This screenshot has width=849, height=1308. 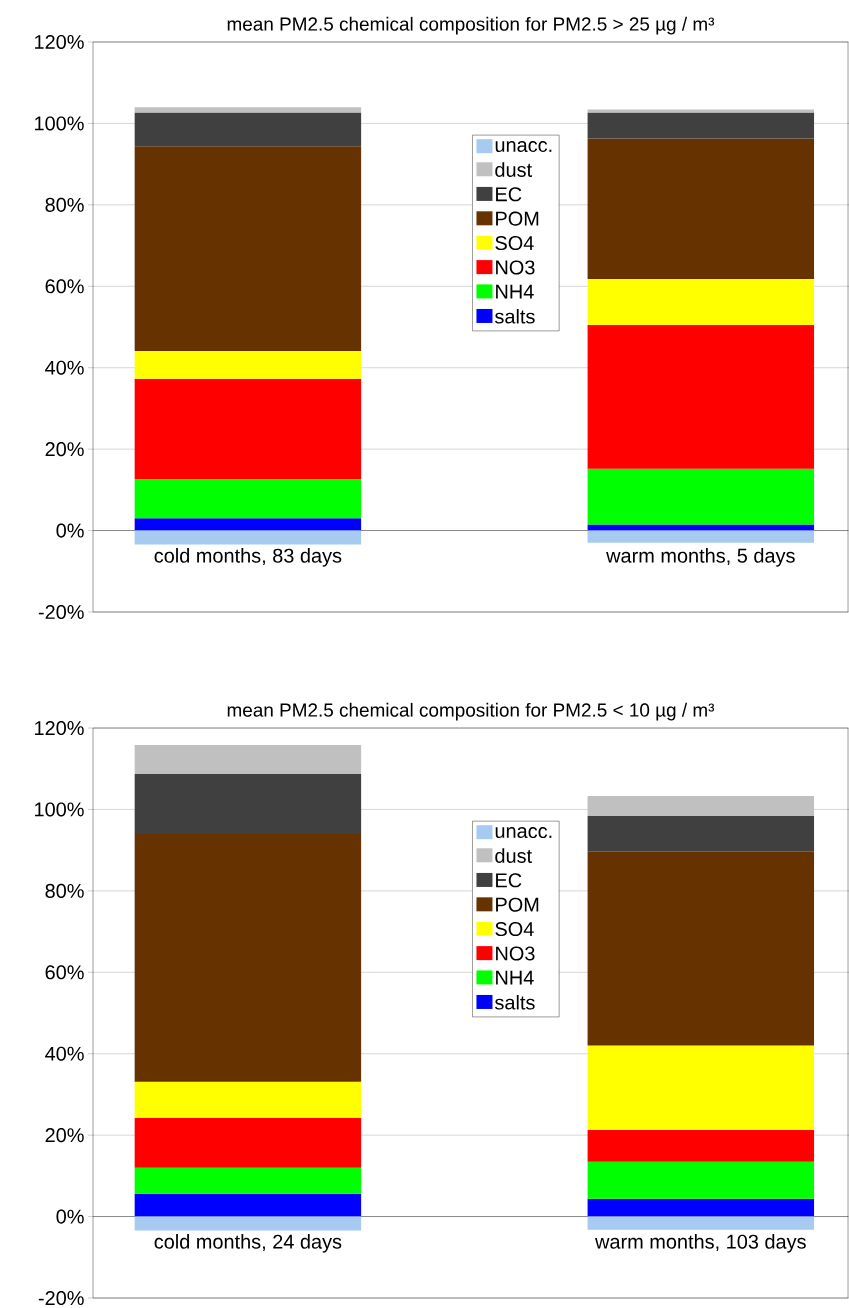 I want to click on x-tick-label: warm months, 5 days, so click(x=700, y=557).